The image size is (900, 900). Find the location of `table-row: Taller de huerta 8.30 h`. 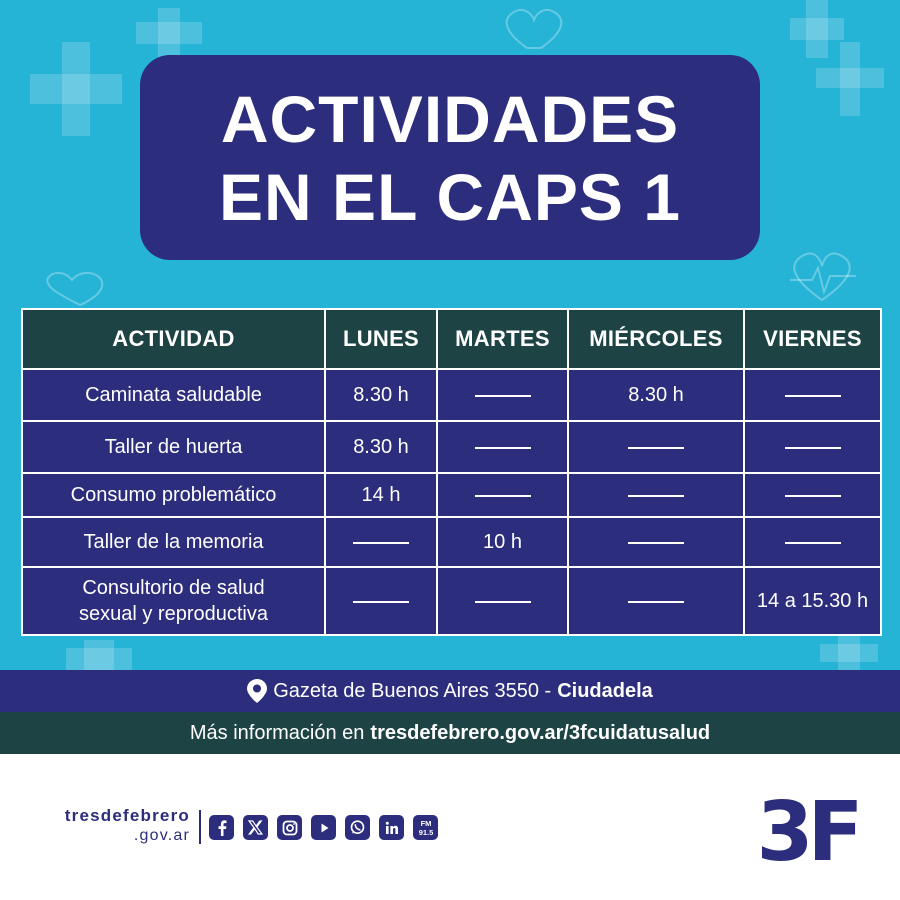

table-row: Taller de huerta 8.30 h is located at coordinates (451, 447).